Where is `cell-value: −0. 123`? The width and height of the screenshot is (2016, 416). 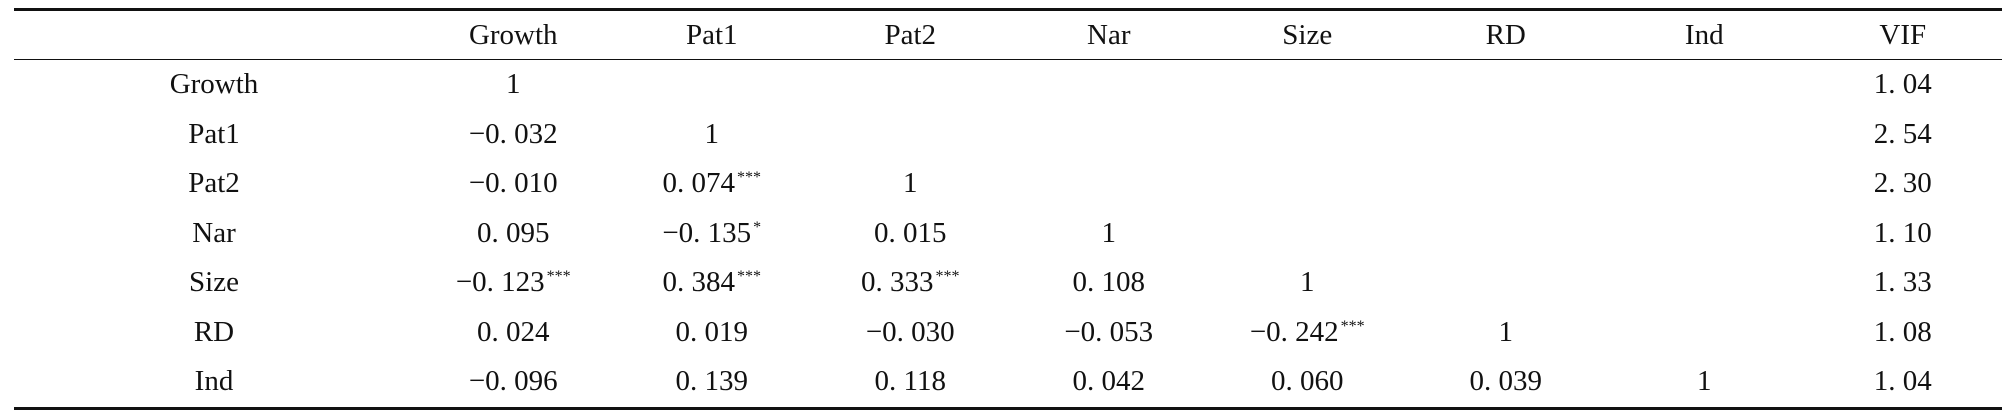 cell-value: −0. 123 is located at coordinates (500, 282).